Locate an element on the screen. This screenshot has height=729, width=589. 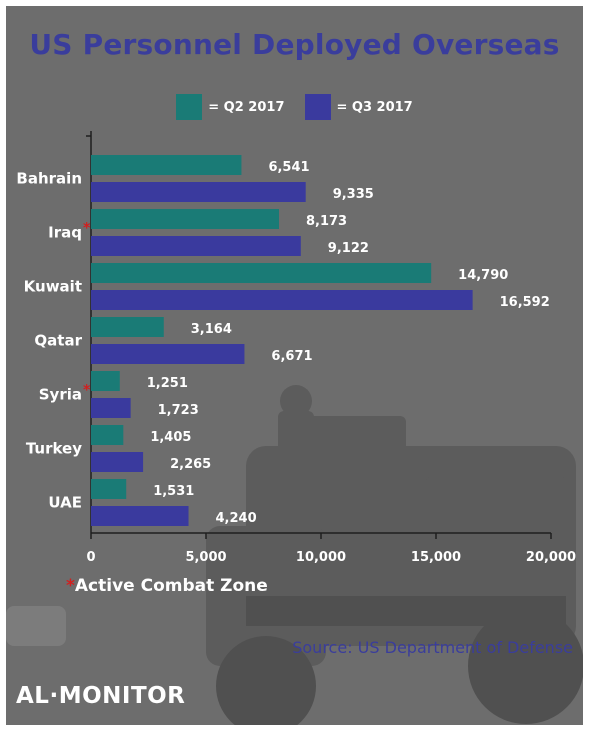
bar-turkey-q2 is located at coordinates (107, 435).